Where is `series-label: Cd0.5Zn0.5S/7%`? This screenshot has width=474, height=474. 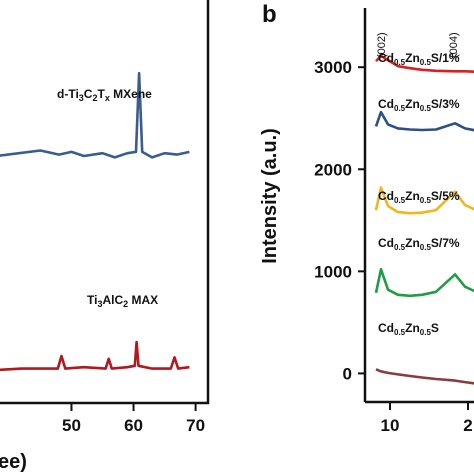 series-label: Cd0.5Zn0.5S/7% is located at coordinates (419, 244).